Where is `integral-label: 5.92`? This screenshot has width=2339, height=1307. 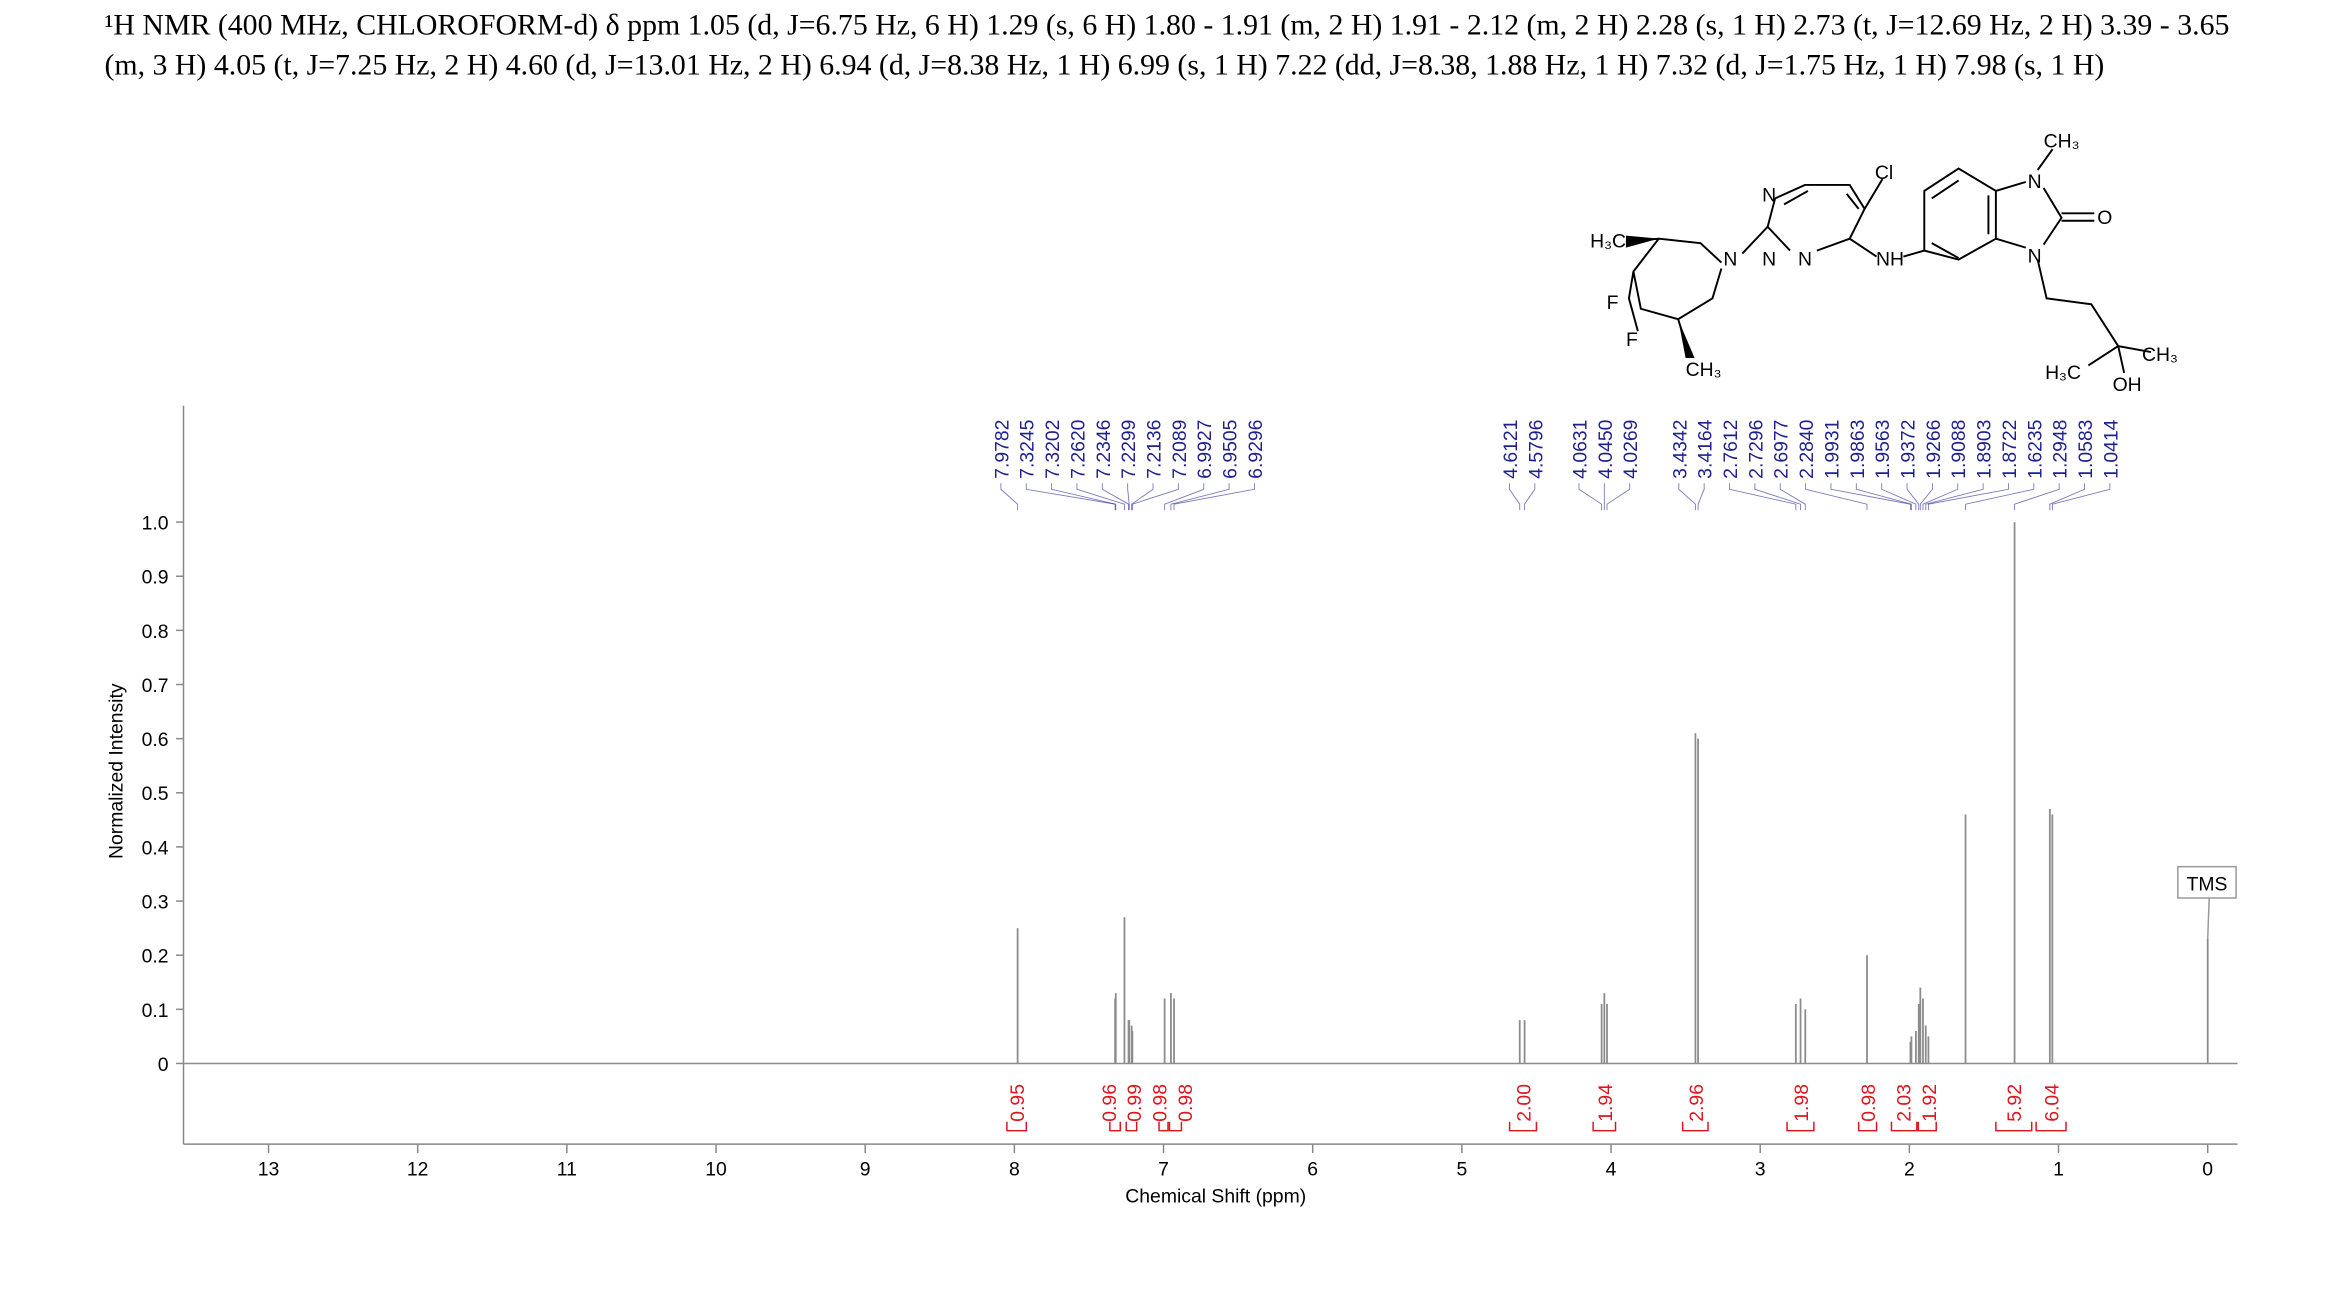 integral-label: 5.92 is located at coordinates (2015, 1103).